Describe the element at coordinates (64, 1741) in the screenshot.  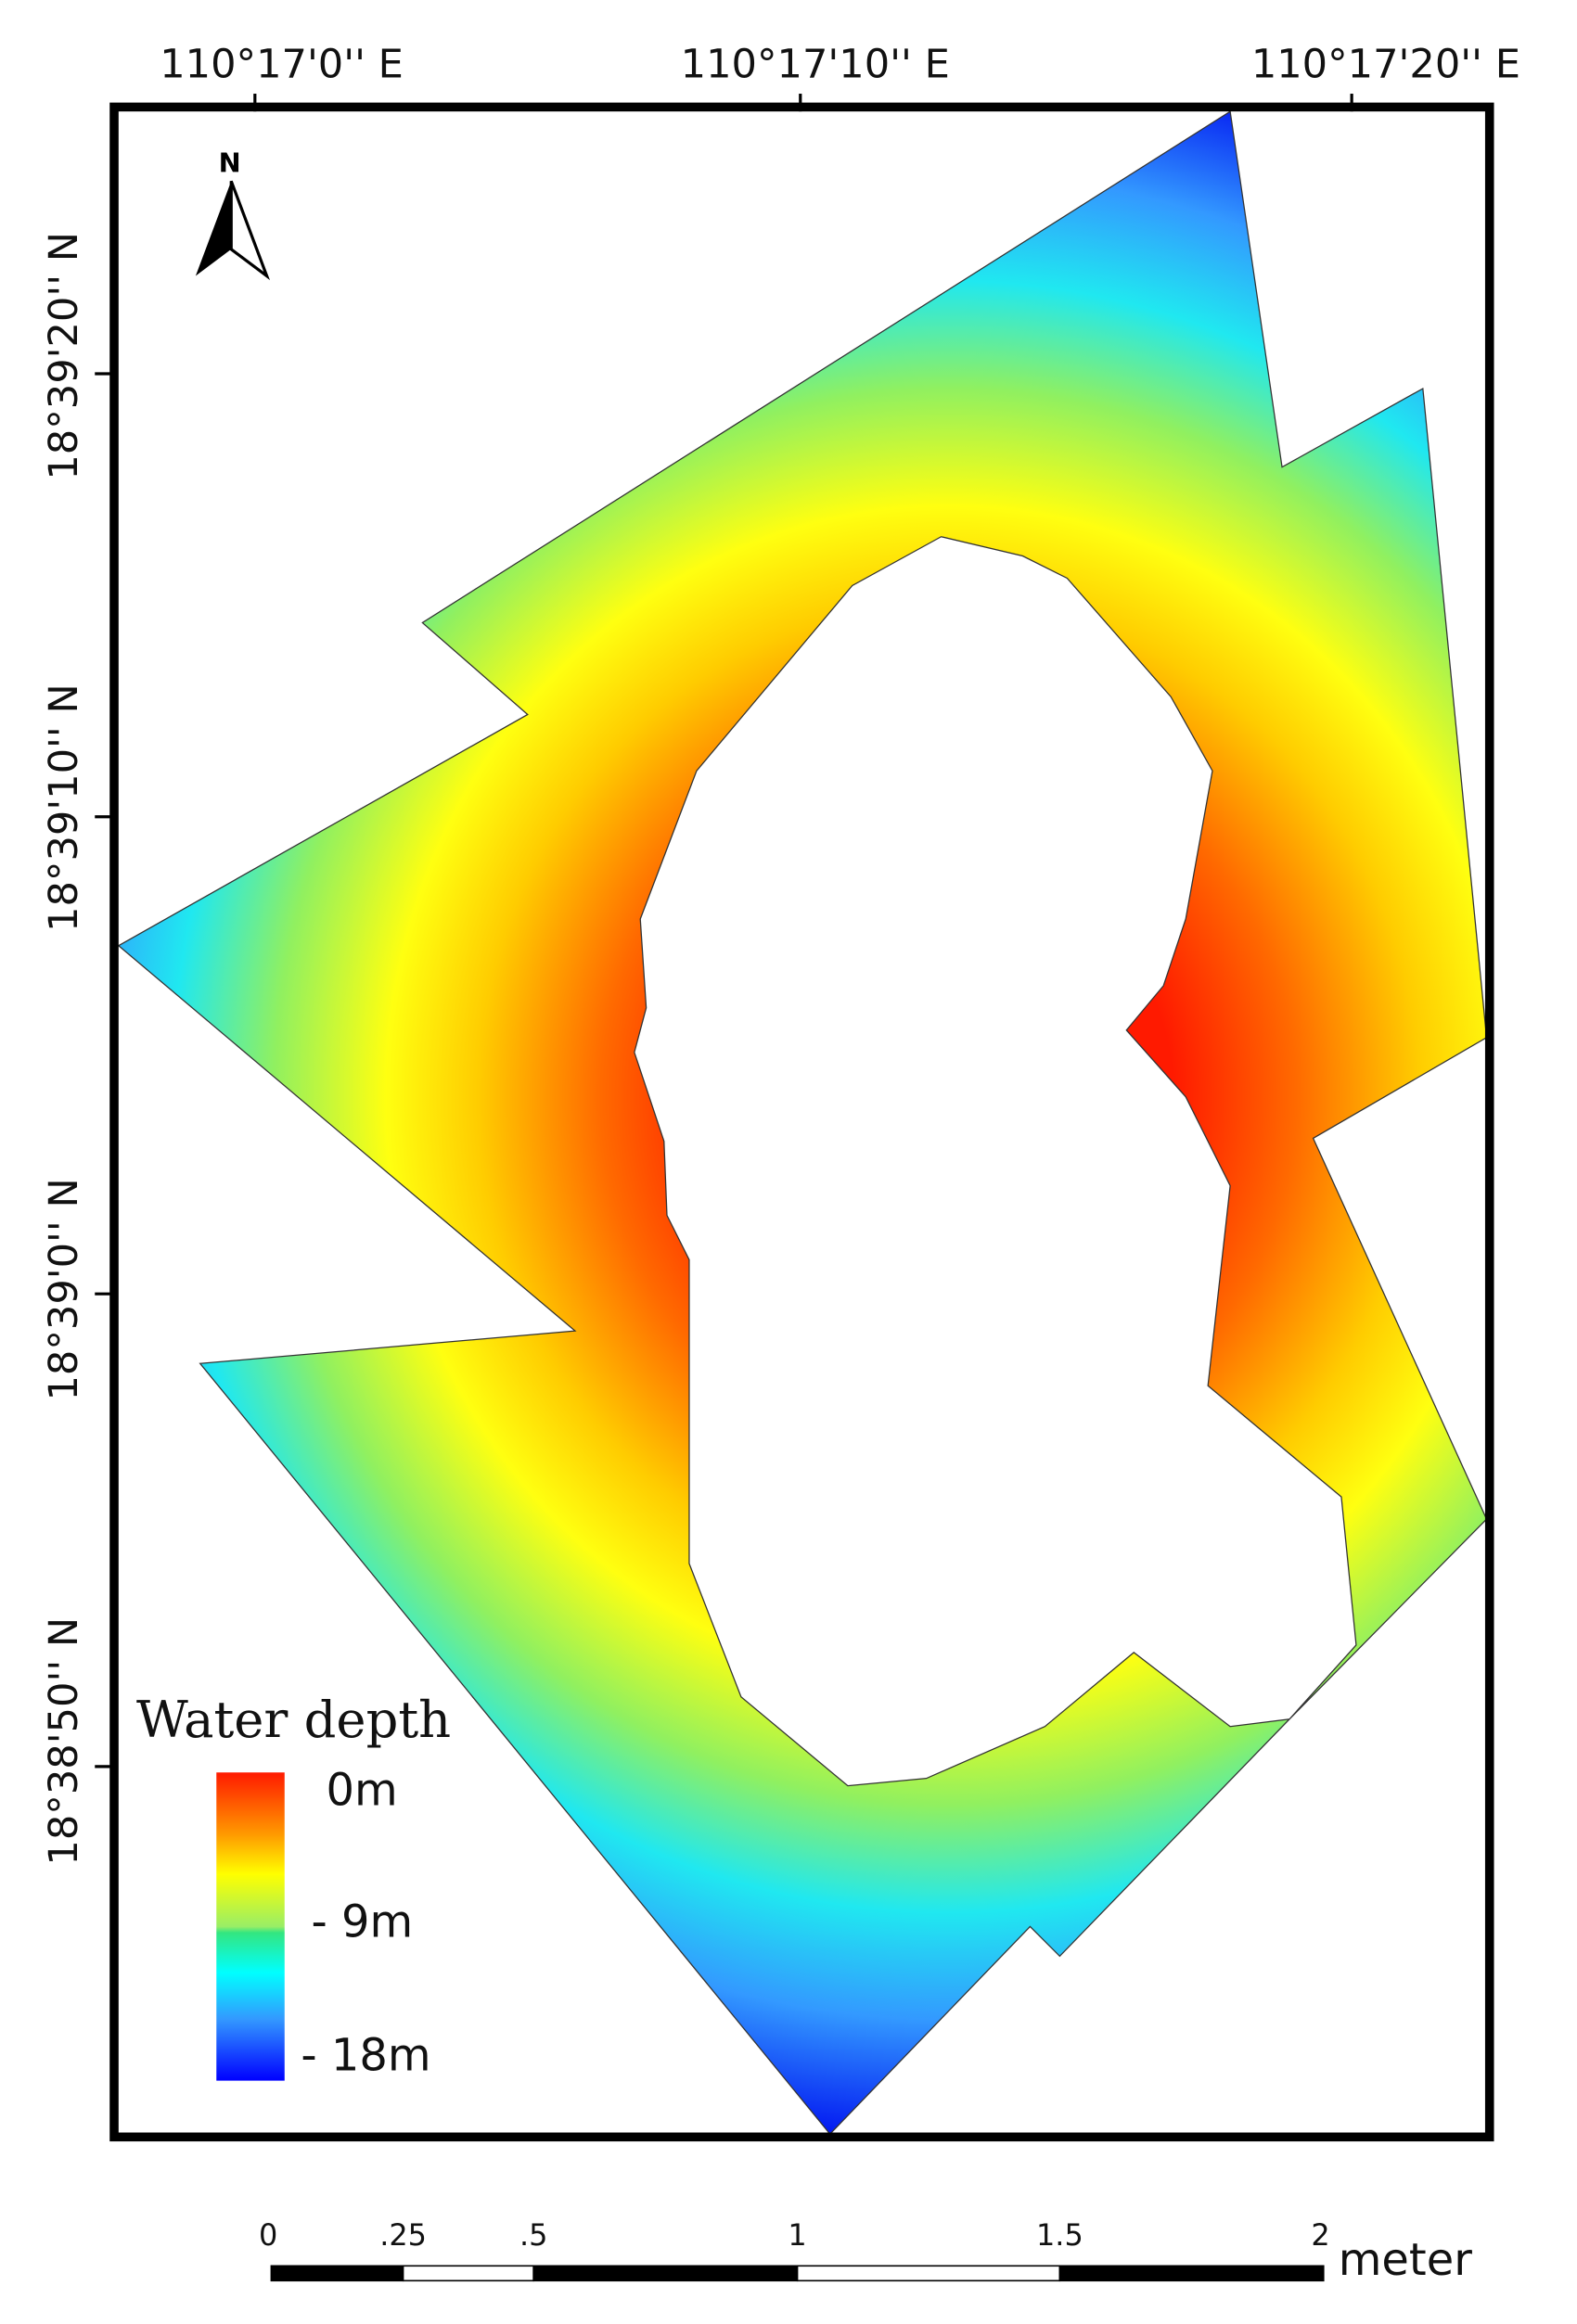
I see `left-tick-label: 18°38'50'' N` at that location.